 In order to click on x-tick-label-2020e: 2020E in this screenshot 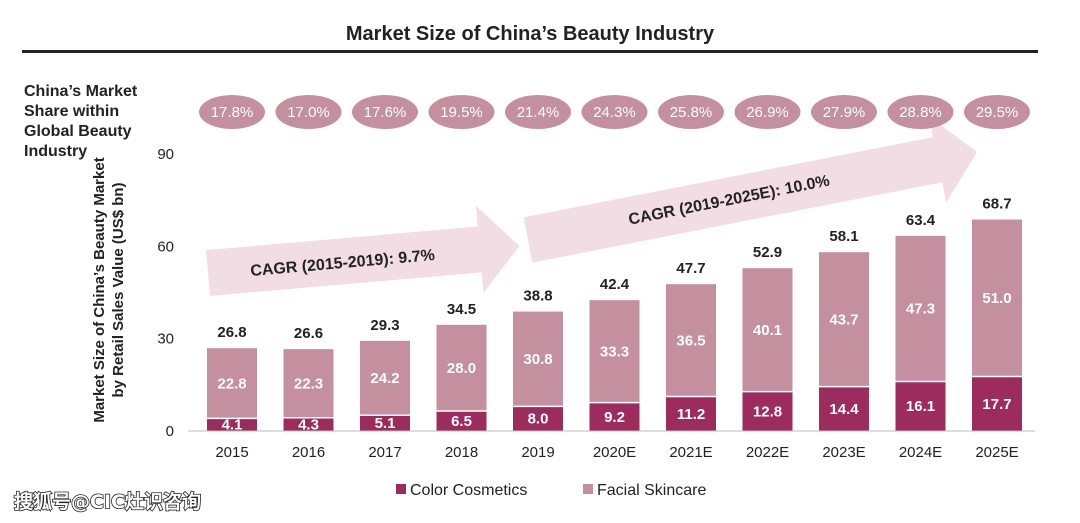, I will do `click(614, 452)`.